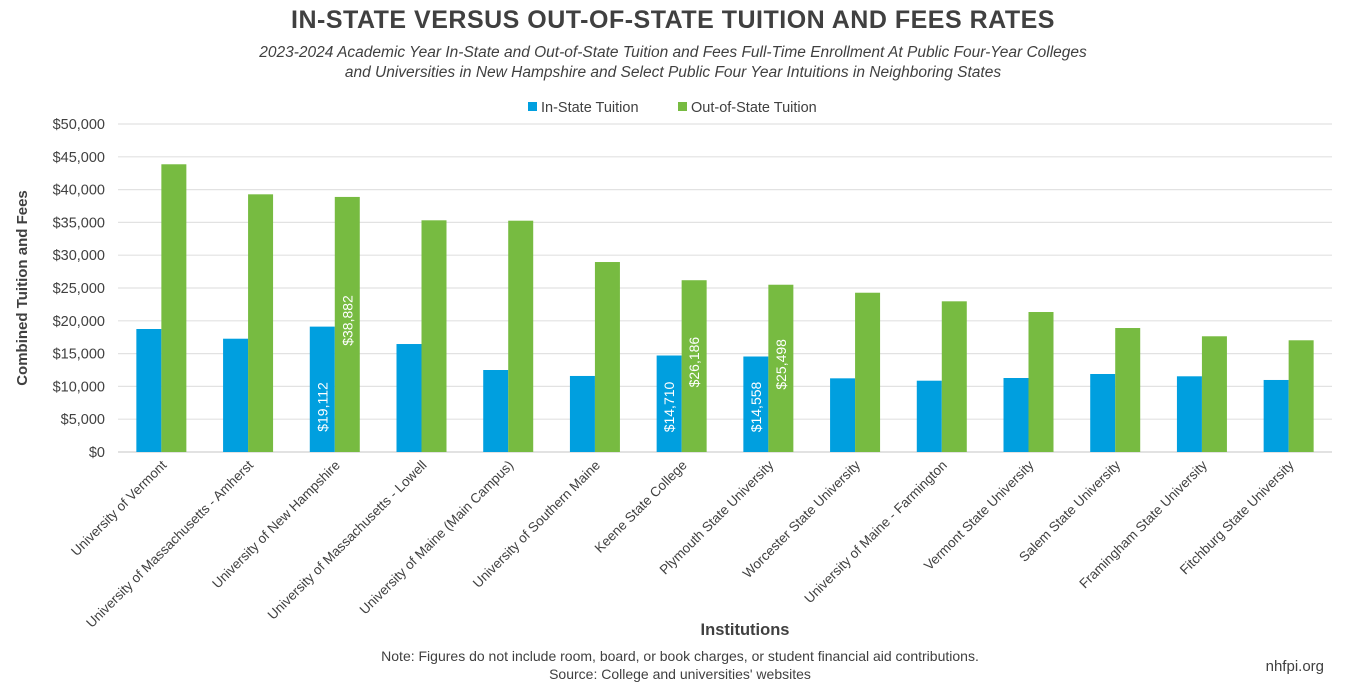 This screenshot has width=1346, height=683. Describe the element at coordinates (322, 407) in the screenshot. I see `data-label: $19,112` at that location.